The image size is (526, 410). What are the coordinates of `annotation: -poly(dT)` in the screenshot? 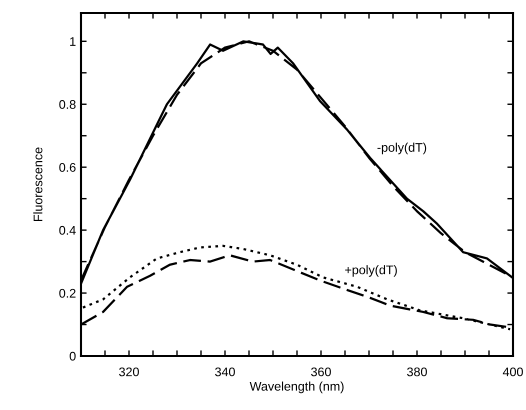 It's located at (401, 148).